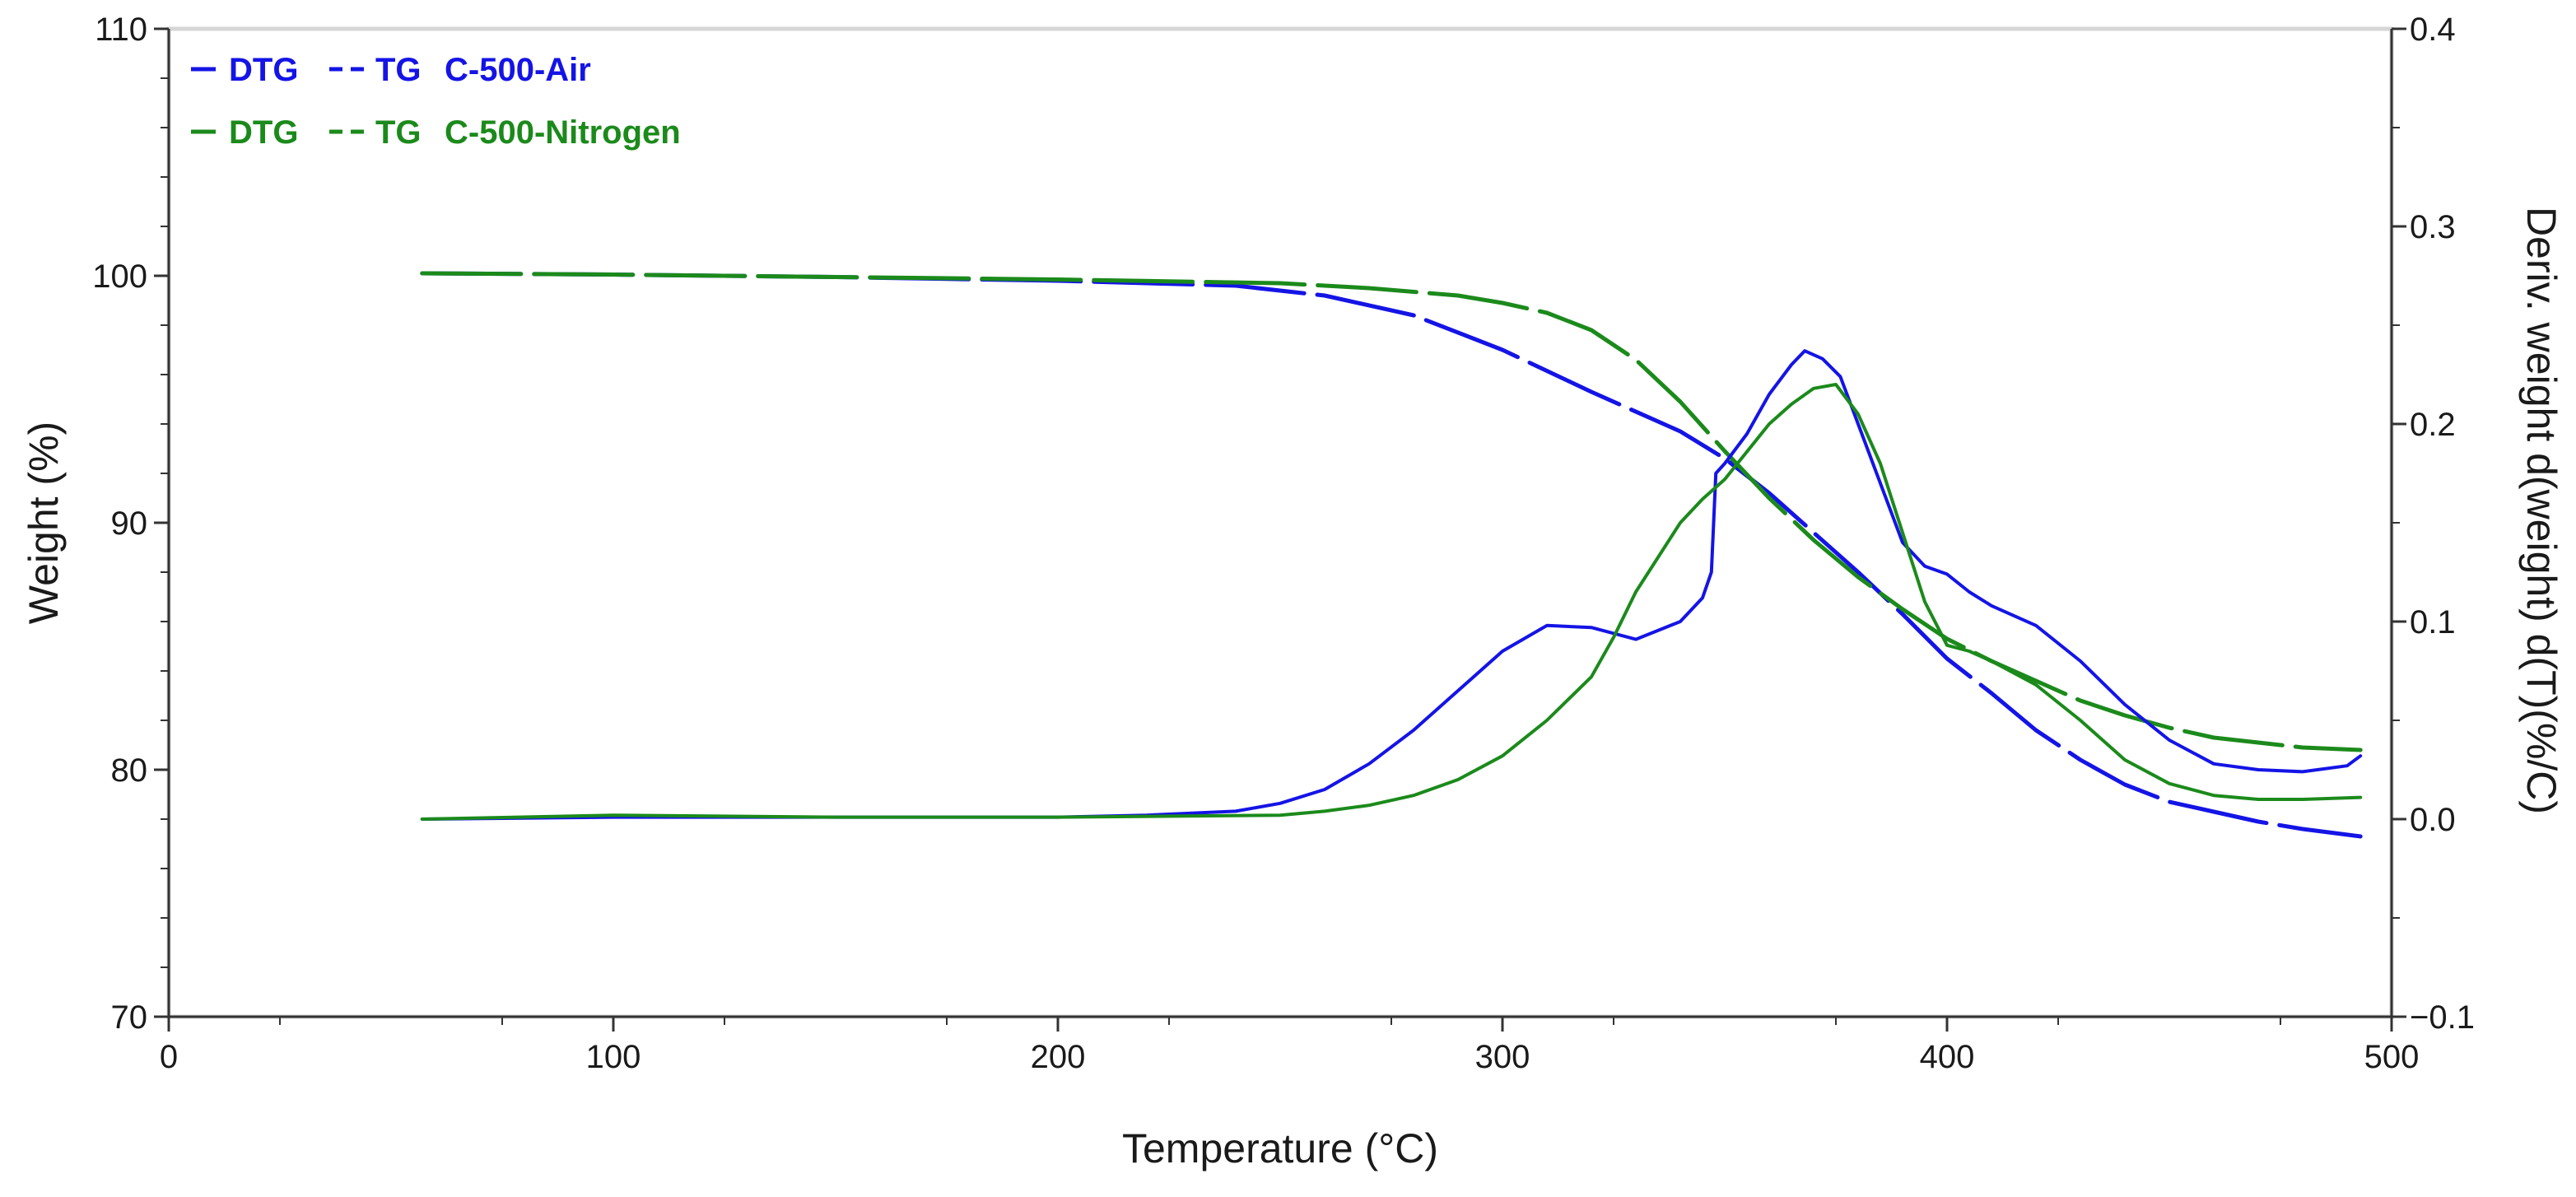 This screenshot has height=1197, width=2576. Describe the element at coordinates (563, 132) in the screenshot. I see `legend-nitrogen-series-name: C-500-Nitrogen` at that location.